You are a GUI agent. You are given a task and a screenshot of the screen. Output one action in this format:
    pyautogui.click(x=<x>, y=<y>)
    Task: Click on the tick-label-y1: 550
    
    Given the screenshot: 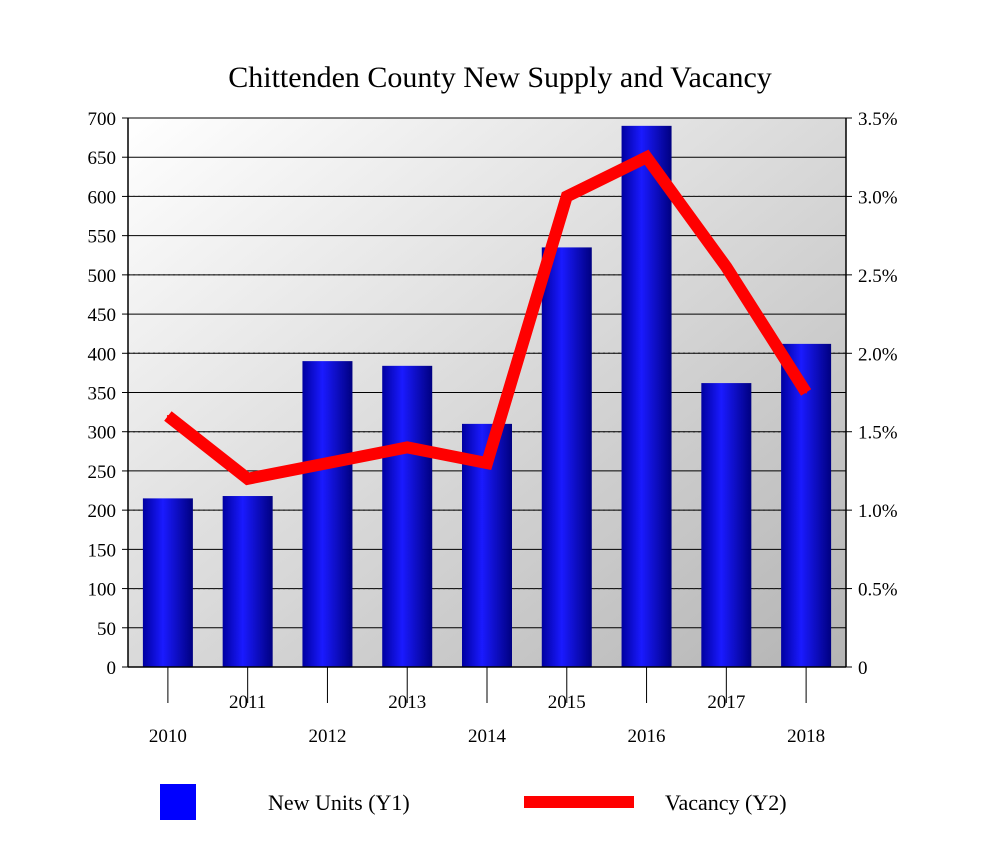 What is the action you would take?
    pyautogui.click(x=102, y=237)
    